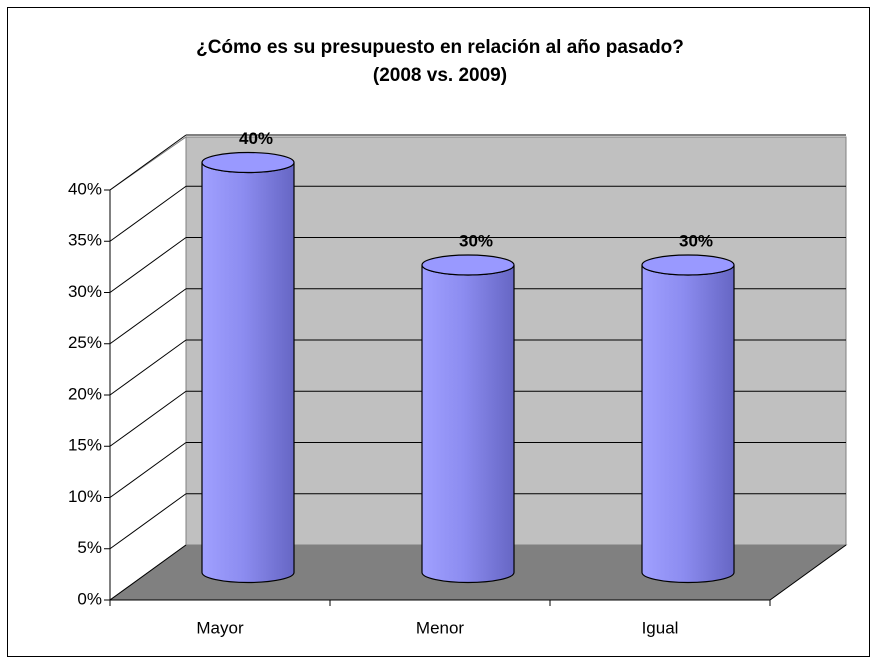 The image size is (877, 664). What do you see at coordinates (85, 291) in the screenshot?
I see `y-tick-label: 30%` at bounding box center [85, 291].